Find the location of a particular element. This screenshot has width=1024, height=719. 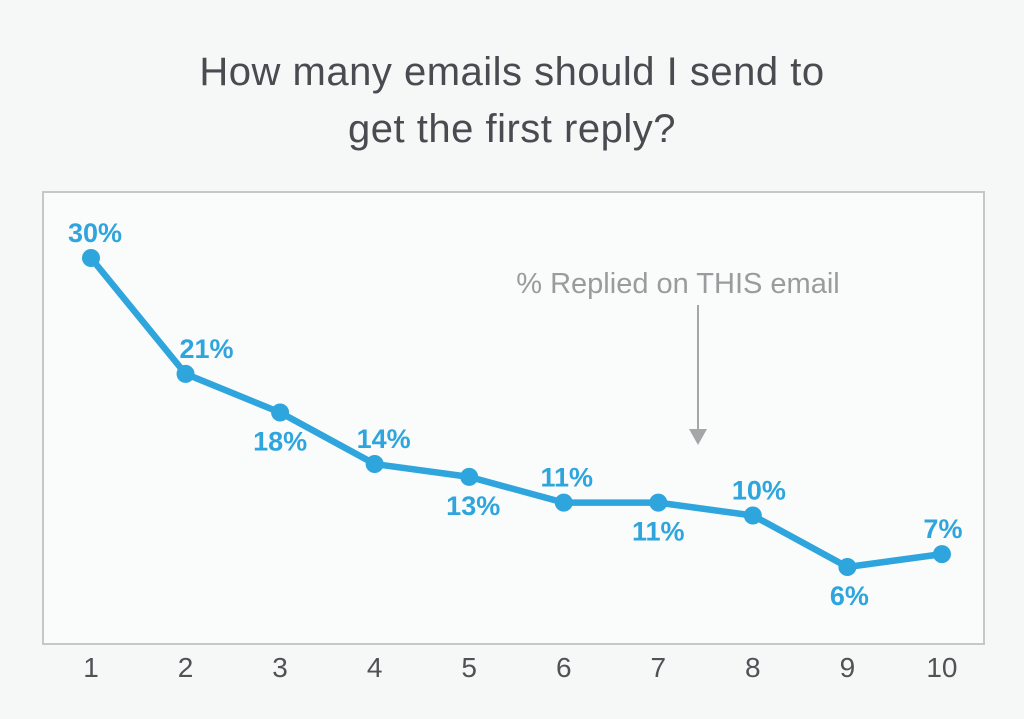

annotation-label: % Replied on THIS email is located at coordinates (677, 284).